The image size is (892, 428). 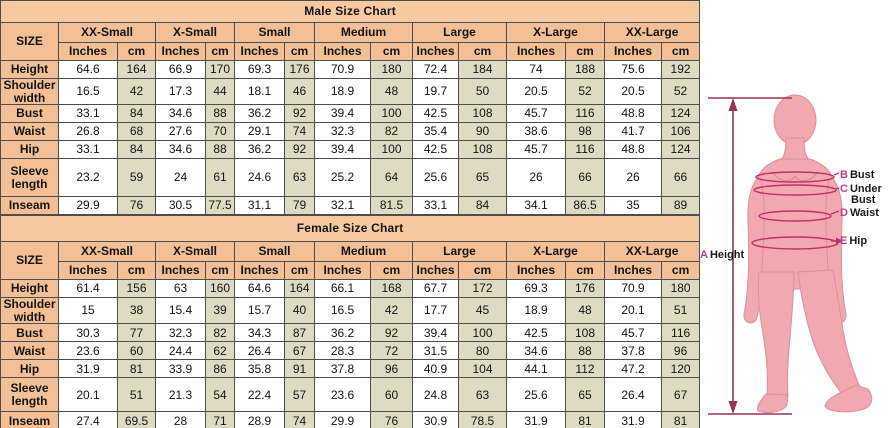 I want to click on cm-value: 89, so click(x=680, y=206).